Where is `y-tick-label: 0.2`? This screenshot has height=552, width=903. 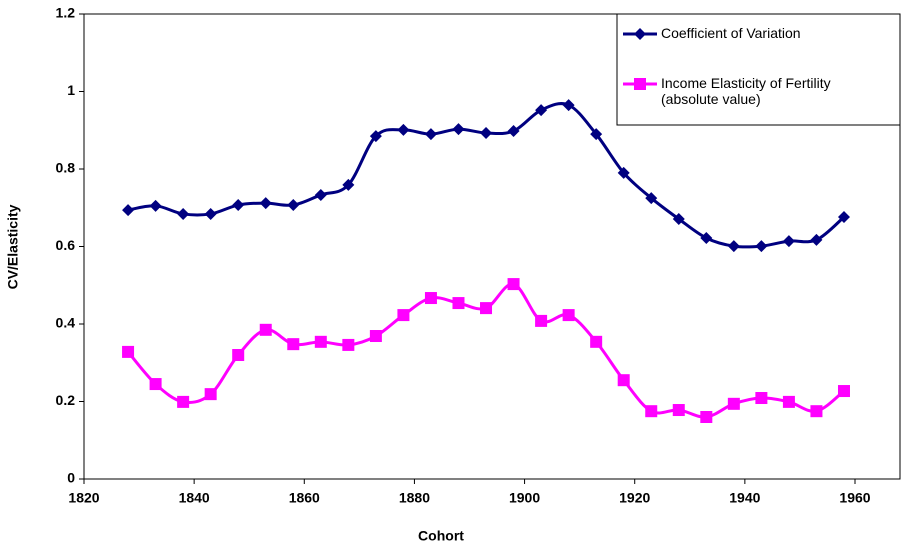
y-tick-label: 0.2 is located at coordinates (66, 400).